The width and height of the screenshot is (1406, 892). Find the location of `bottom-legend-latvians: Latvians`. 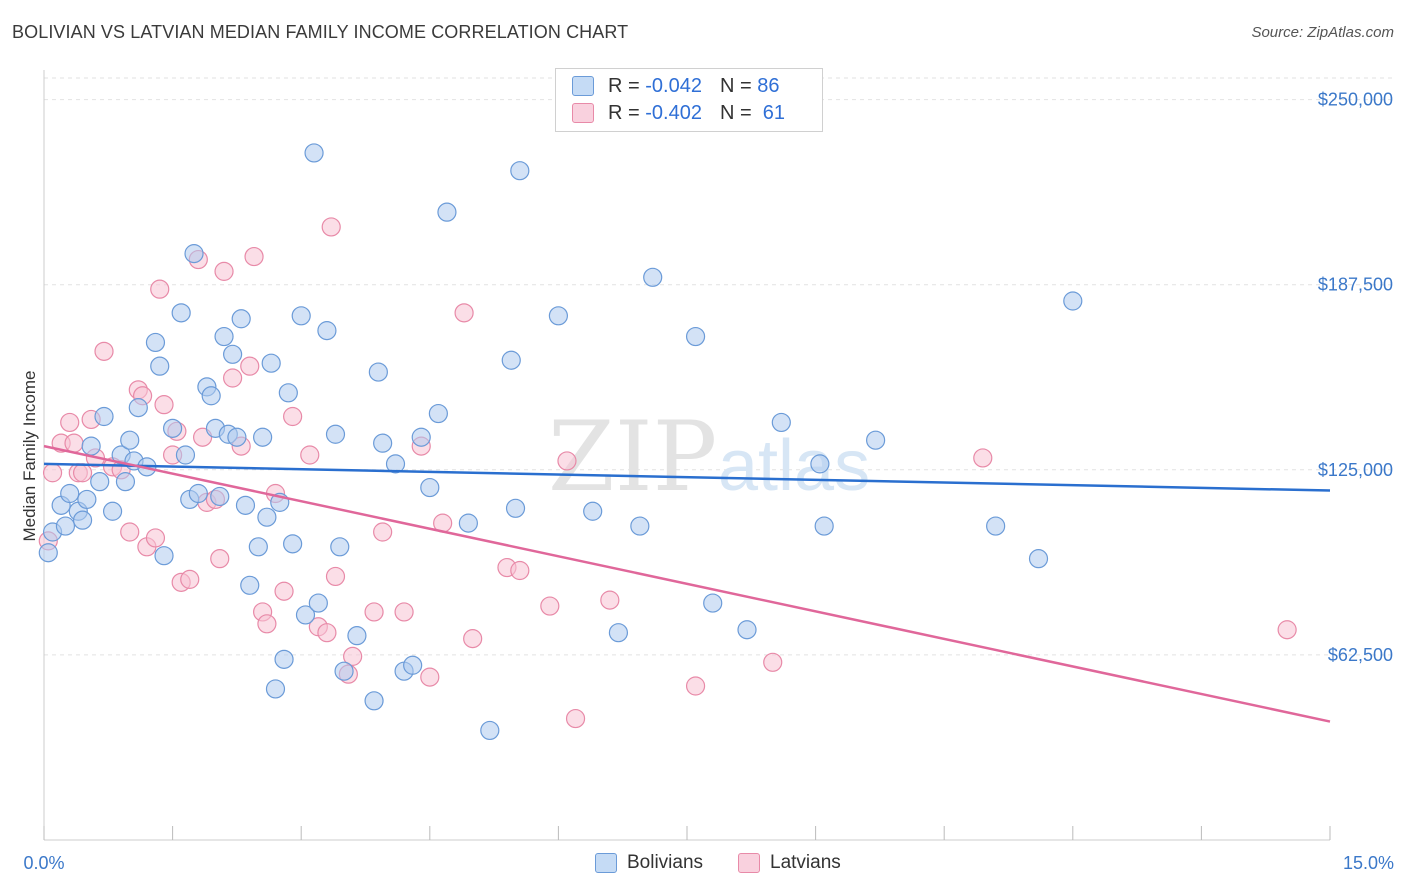

bottom-legend-latvians: Latvians is located at coordinates (789, 863).